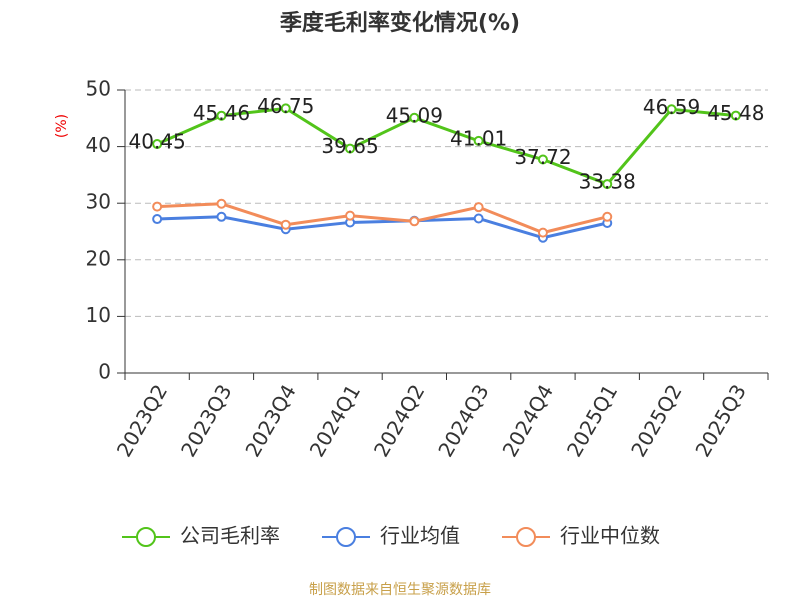 Image resolution: width=800 pixels, height=600 pixels. Describe the element at coordinates (656, 420) in the screenshot. I see `x-tick-label: 2025Q2` at that location.